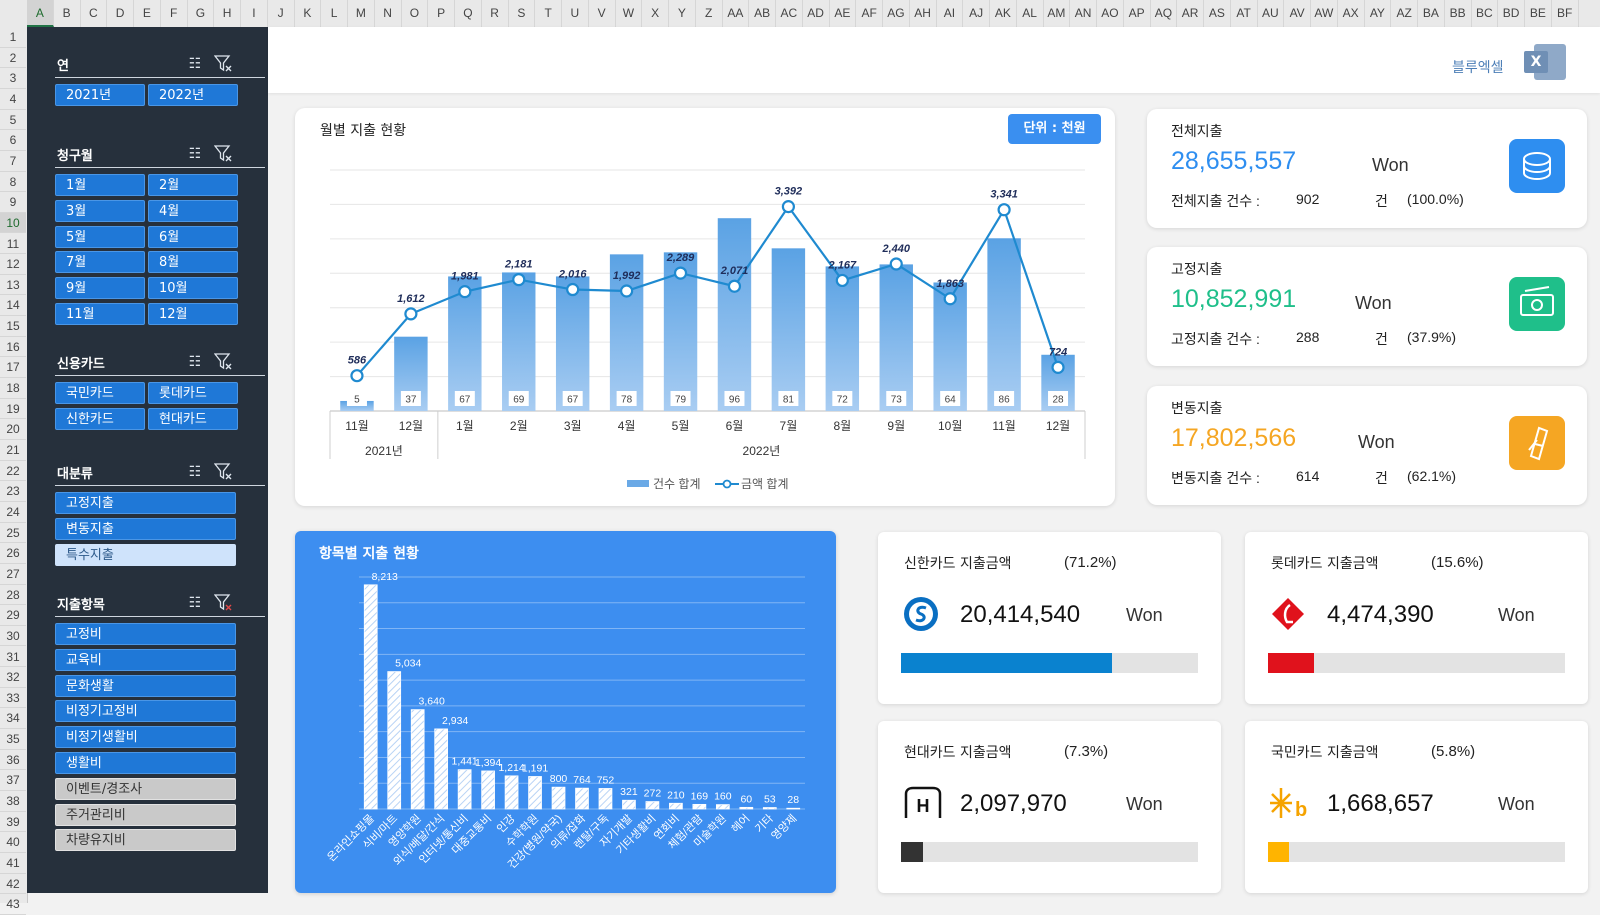  Describe the element at coordinates (13, 347) in the screenshot. I see `row-header: 16` at that location.